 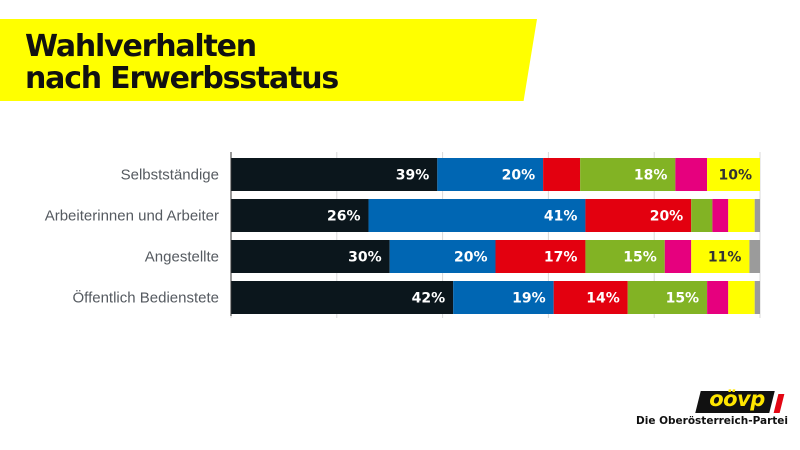 I want to click on title-line-2: nach Erwerbsstatus, so click(x=182, y=78).